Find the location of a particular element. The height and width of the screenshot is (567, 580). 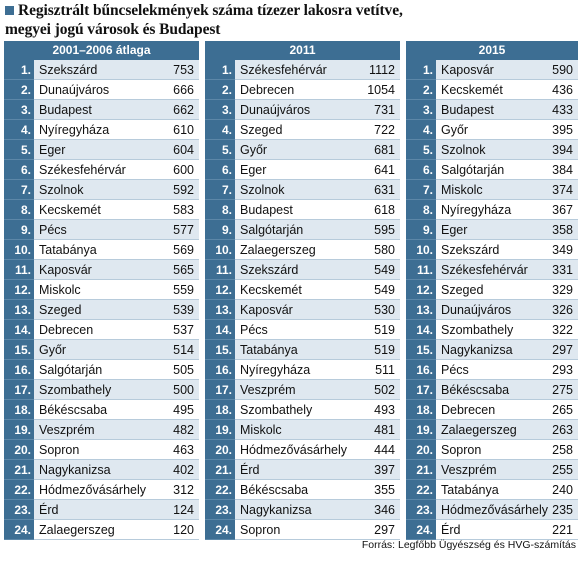

table-row: 1. Székesfehérvár 1112 is located at coordinates (302, 70).